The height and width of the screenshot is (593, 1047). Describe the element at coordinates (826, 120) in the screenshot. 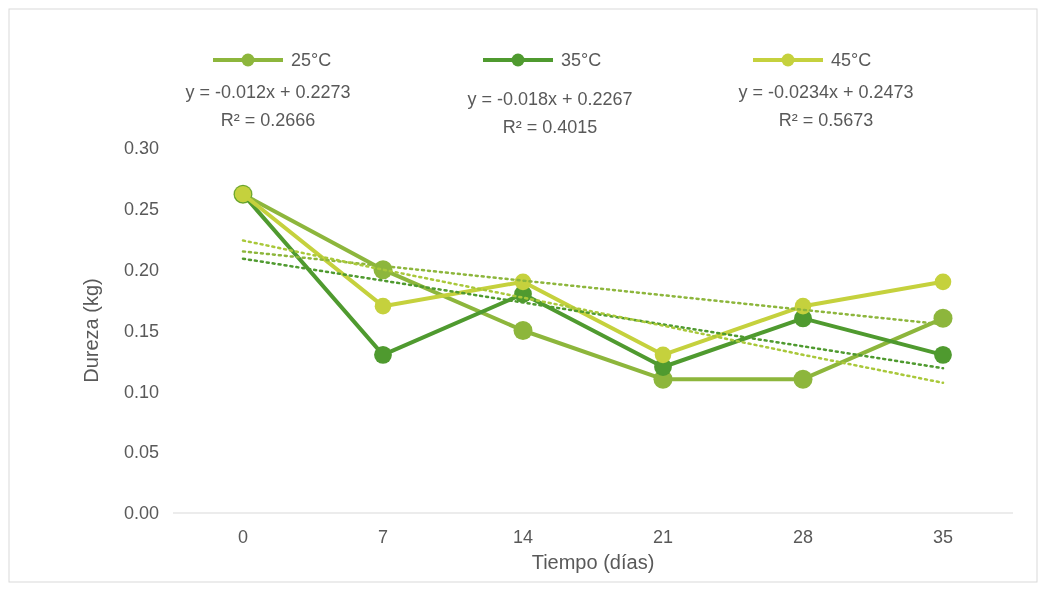

I see `text: R² = 0.5673` at that location.